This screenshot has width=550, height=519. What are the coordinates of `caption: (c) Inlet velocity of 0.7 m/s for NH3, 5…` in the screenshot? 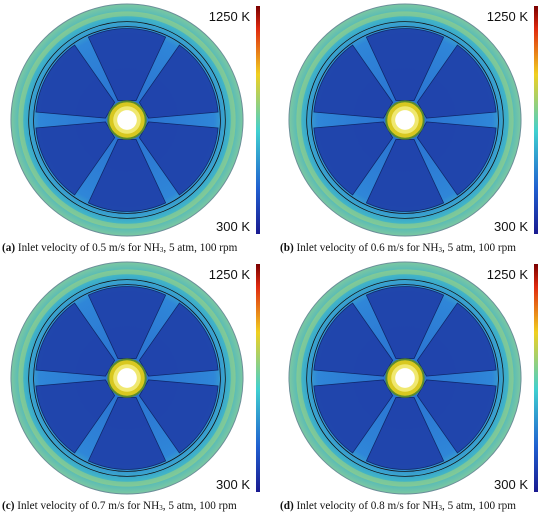 It's located at (139, 506).